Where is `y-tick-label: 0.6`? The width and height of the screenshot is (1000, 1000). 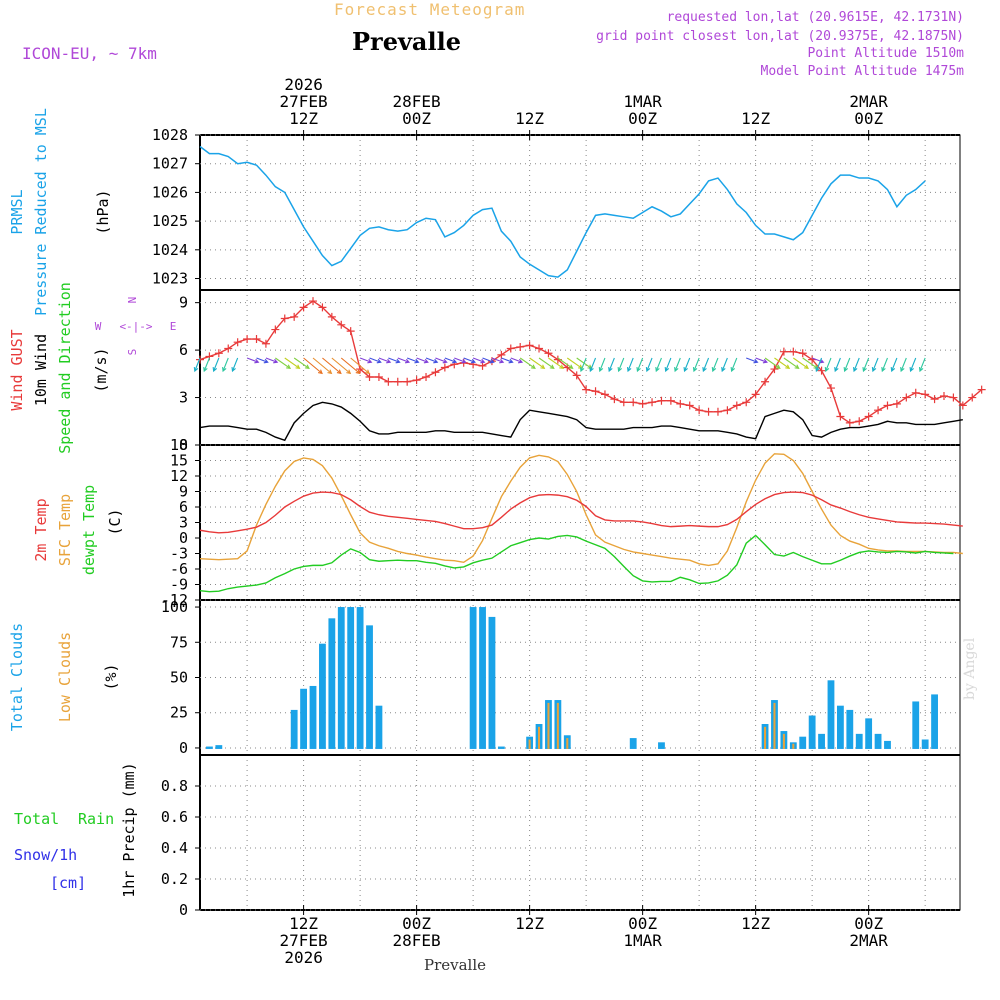
y-tick-label: 0.6 is located at coordinates (174, 817).